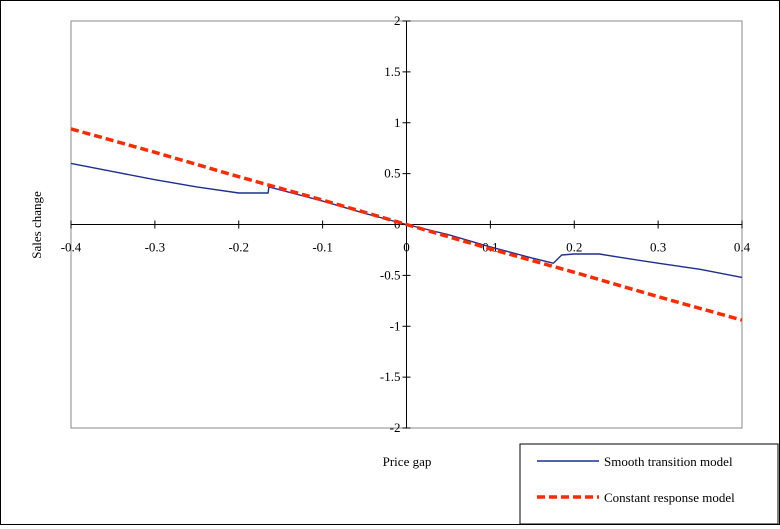 This screenshot has width=780, height=529. Describe the element at coordinates (742, 247) in the screenshot. I see `x-tick-label: 0.4` at that location.